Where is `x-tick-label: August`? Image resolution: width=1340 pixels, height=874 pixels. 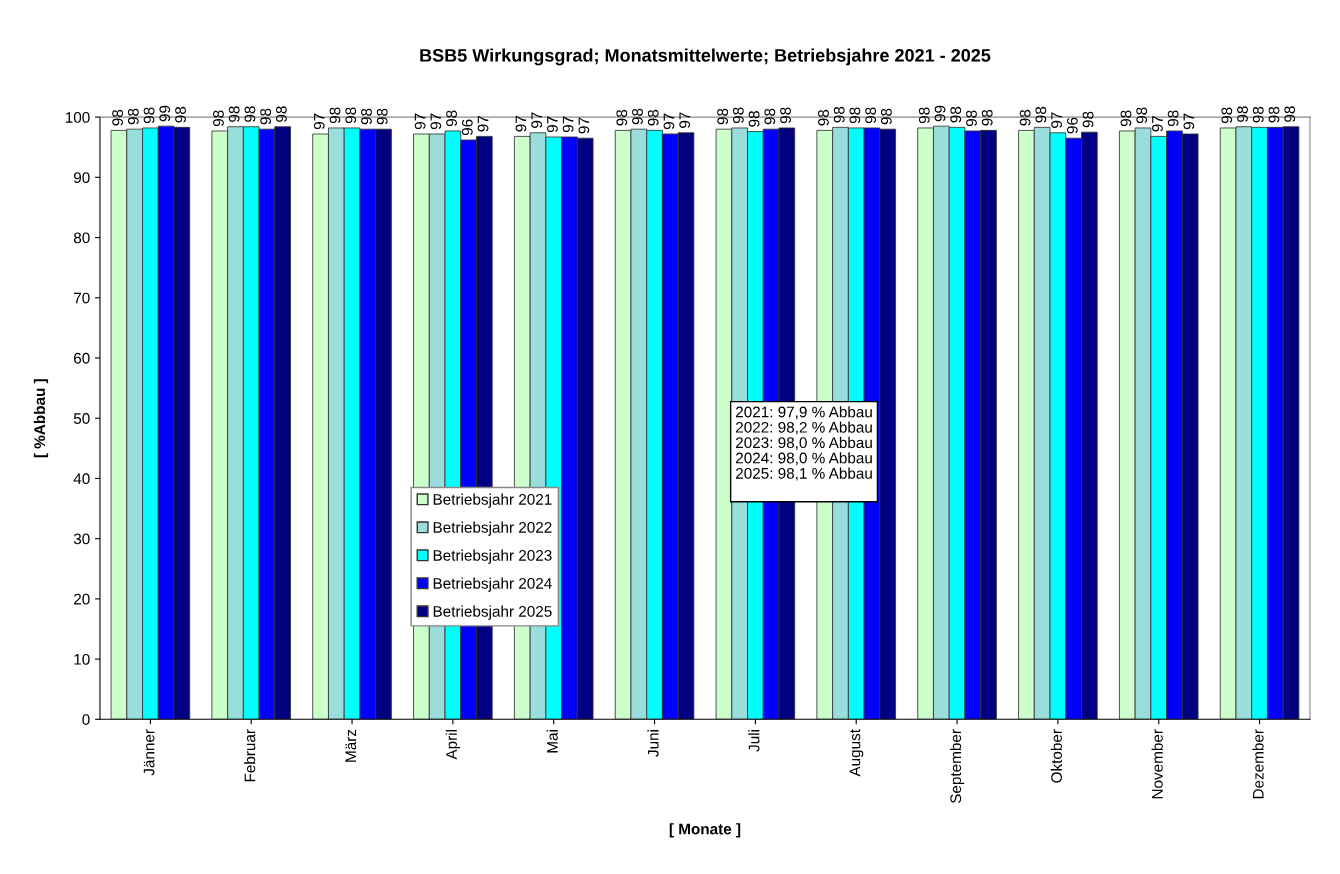
x-tick-label: August is located at coordinates (856, 753).